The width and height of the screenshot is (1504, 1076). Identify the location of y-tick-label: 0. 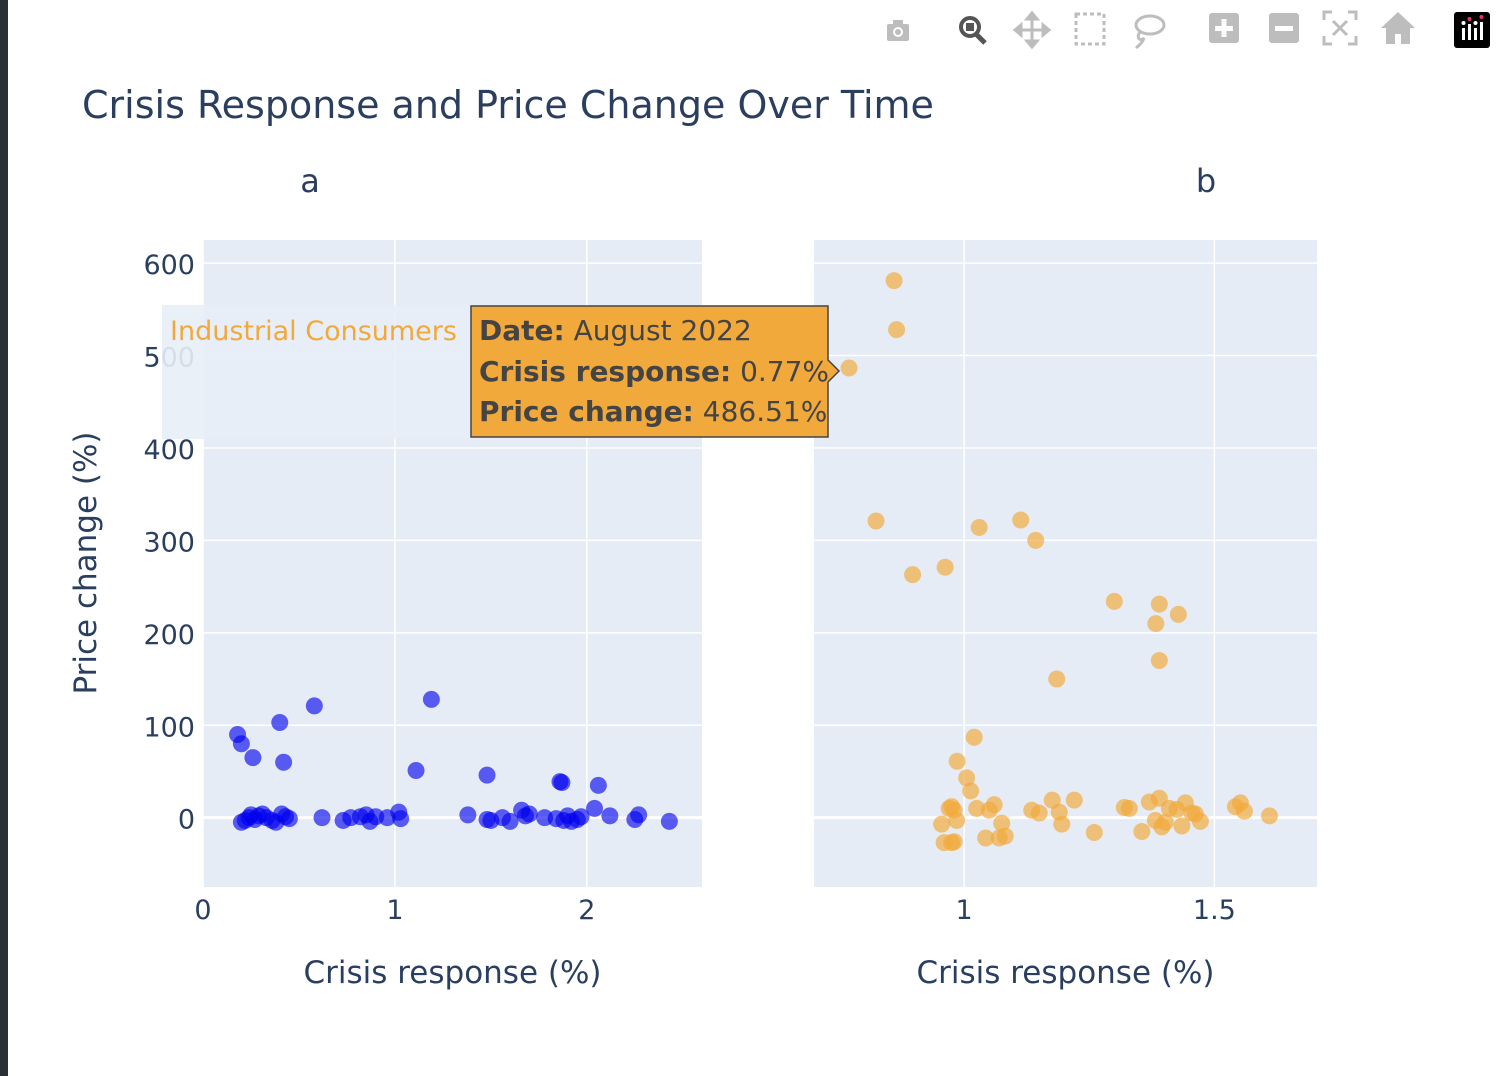
(186, 820).